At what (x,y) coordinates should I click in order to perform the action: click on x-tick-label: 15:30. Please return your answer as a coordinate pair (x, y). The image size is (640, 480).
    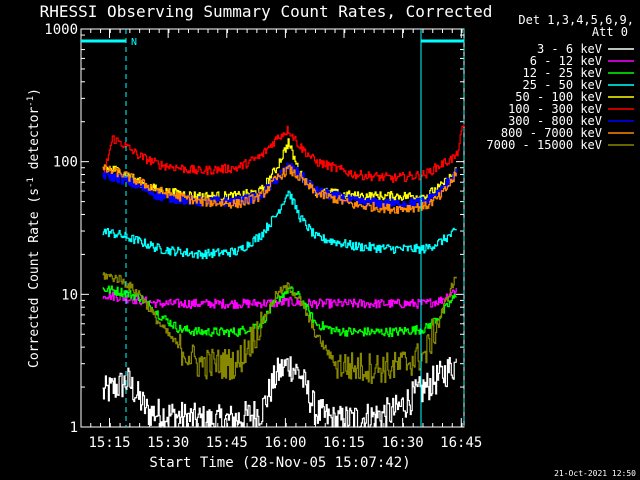
    Looking at the image, I should click on (168, 443).